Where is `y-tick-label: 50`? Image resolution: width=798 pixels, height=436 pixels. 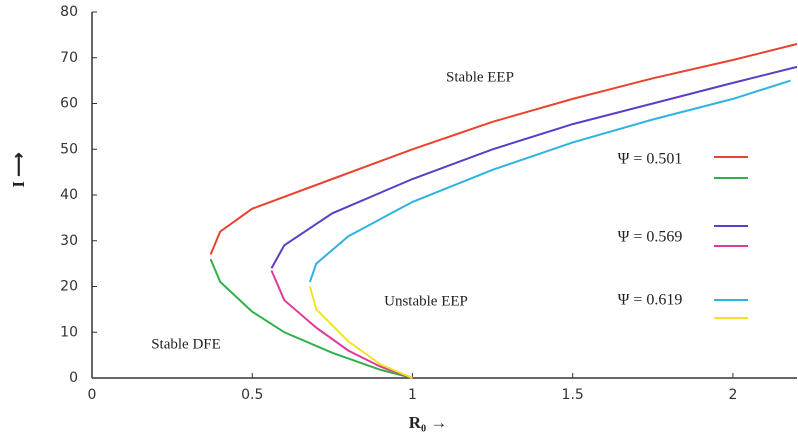 y-tick-label: 50 is located at coordinates (69, 149).